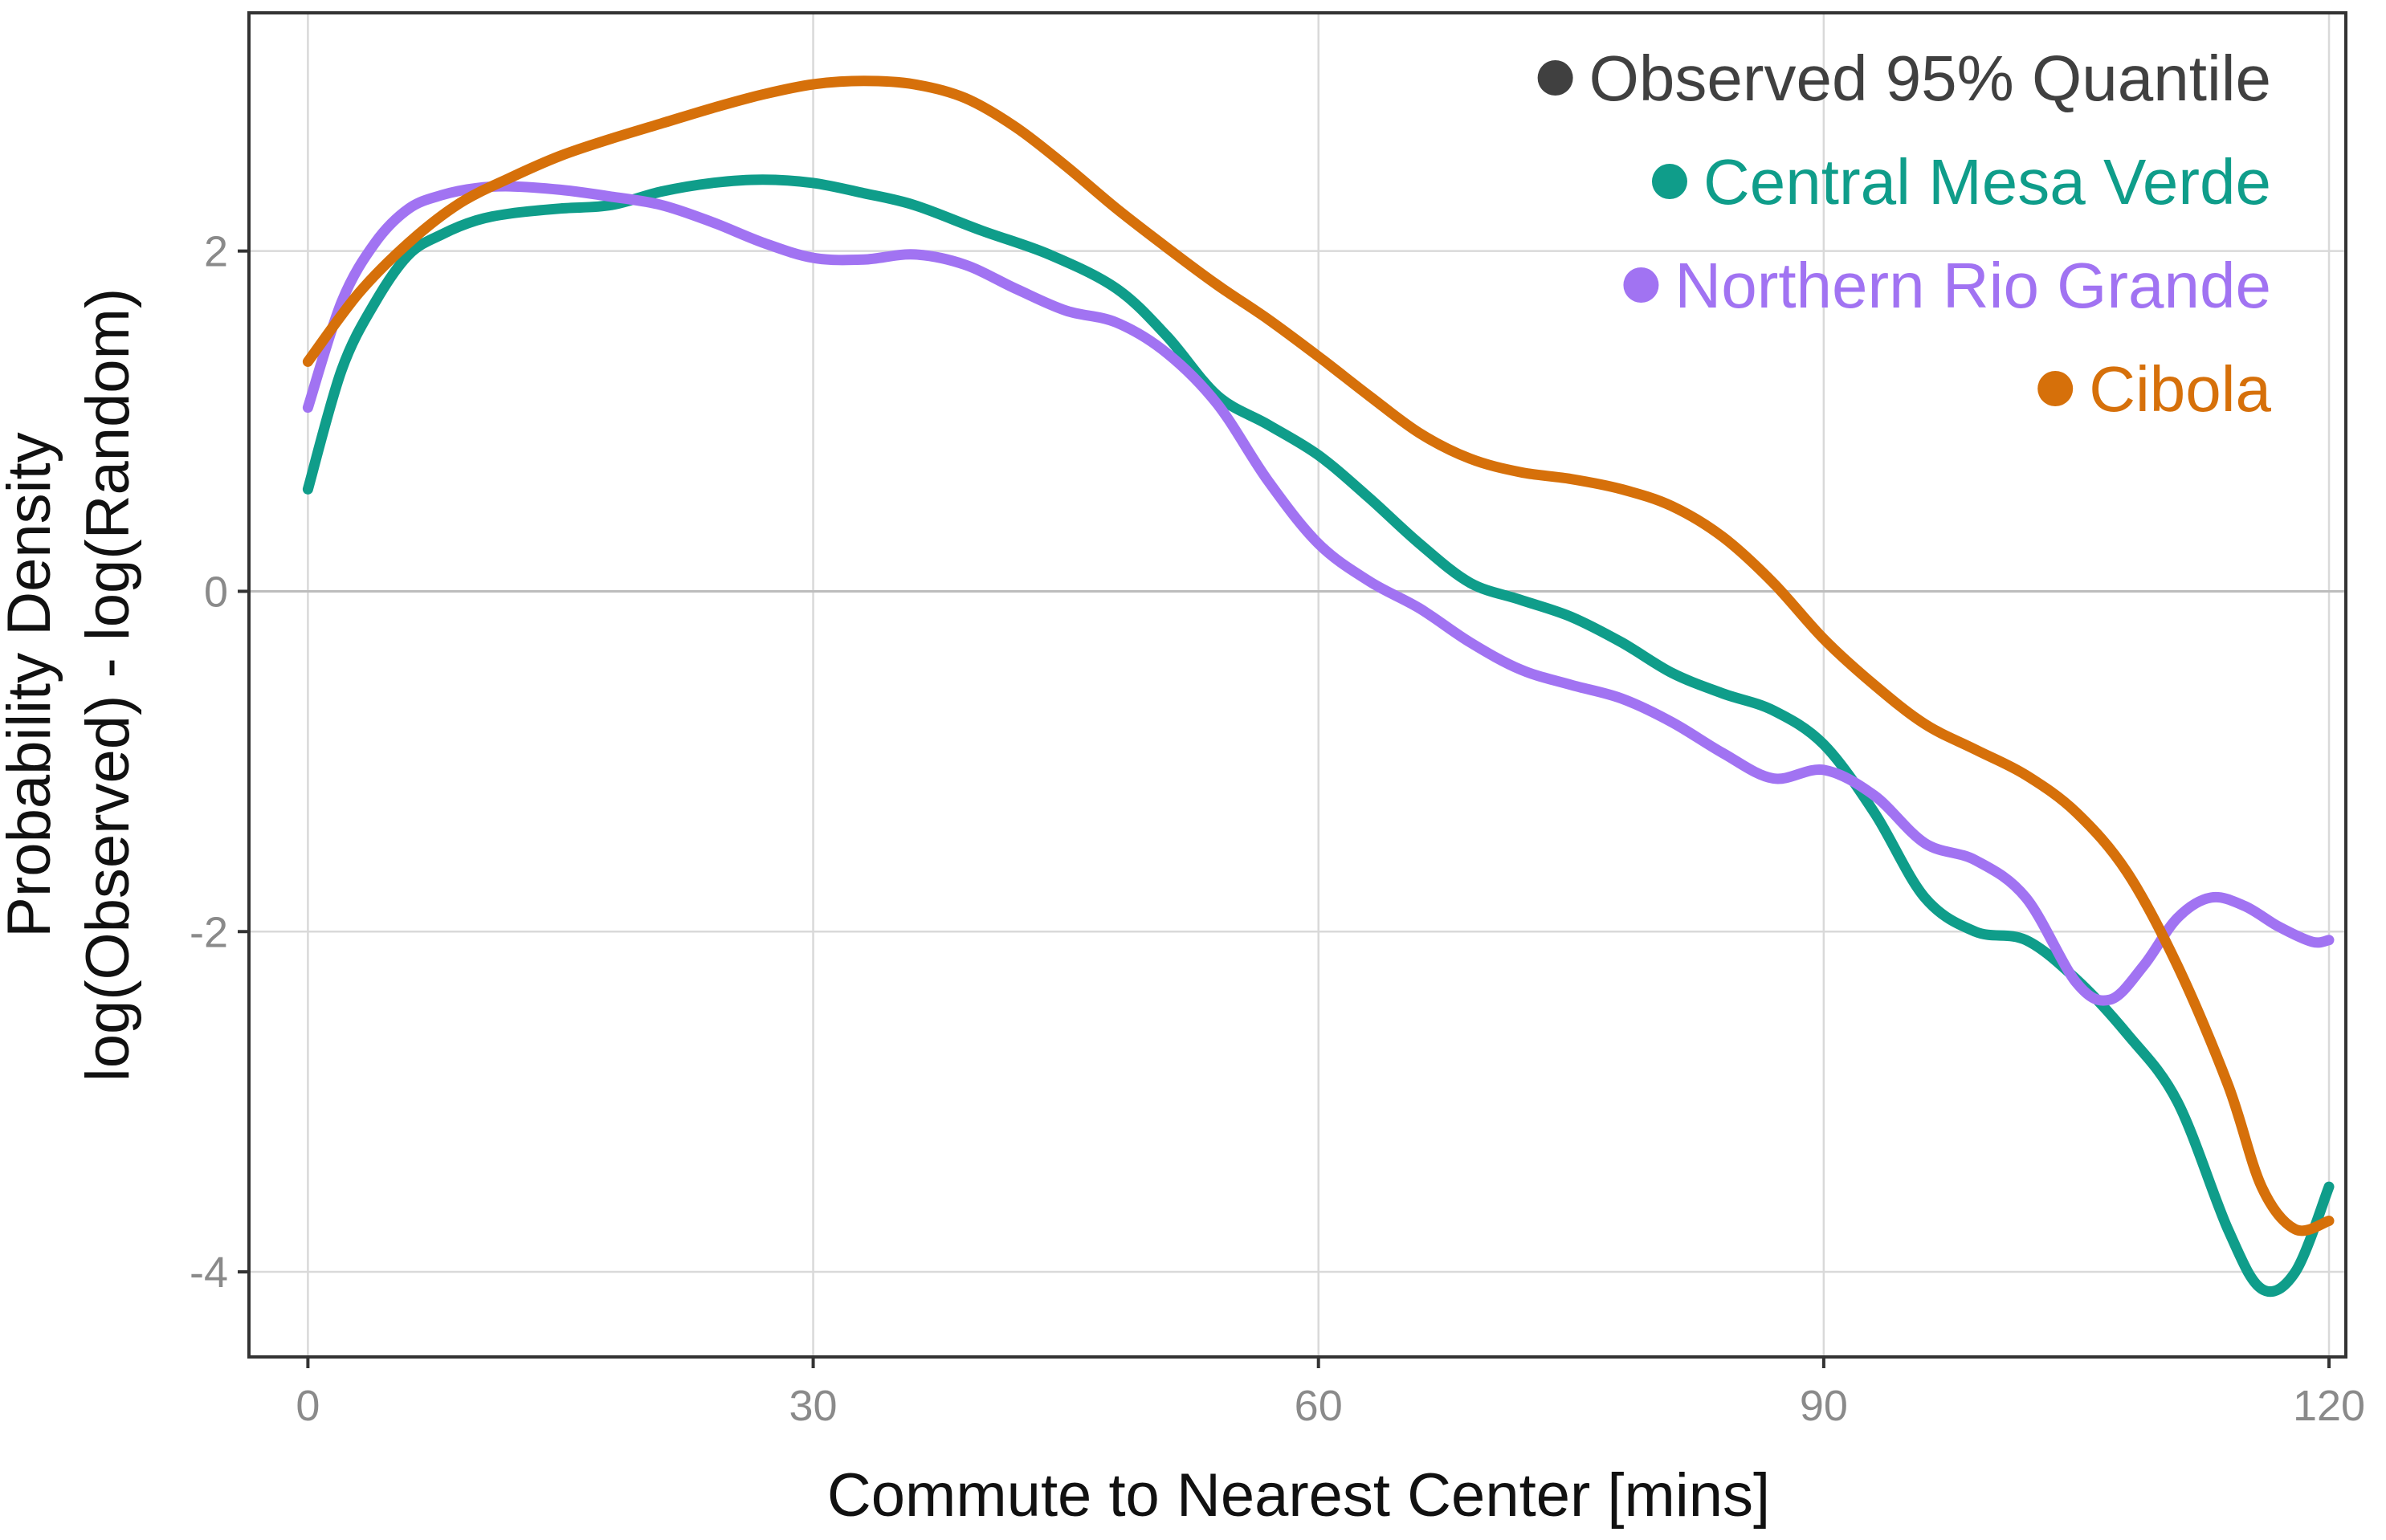  Describe the element at coordinates (31, 684) in the screenshot. I see `y-axis-title-line-1: Probability Density` at that location.